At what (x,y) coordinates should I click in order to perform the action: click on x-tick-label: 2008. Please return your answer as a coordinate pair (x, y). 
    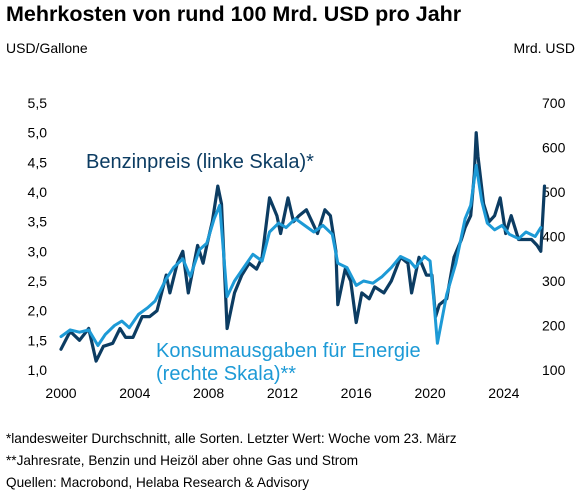
    Looking at the image, I should click on (208, 393).